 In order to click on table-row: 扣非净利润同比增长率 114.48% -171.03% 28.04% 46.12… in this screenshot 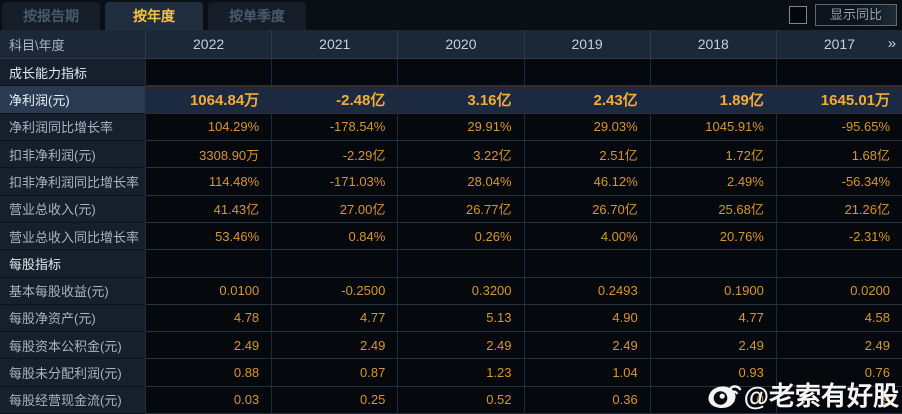, I will do `click(451, 182)`.